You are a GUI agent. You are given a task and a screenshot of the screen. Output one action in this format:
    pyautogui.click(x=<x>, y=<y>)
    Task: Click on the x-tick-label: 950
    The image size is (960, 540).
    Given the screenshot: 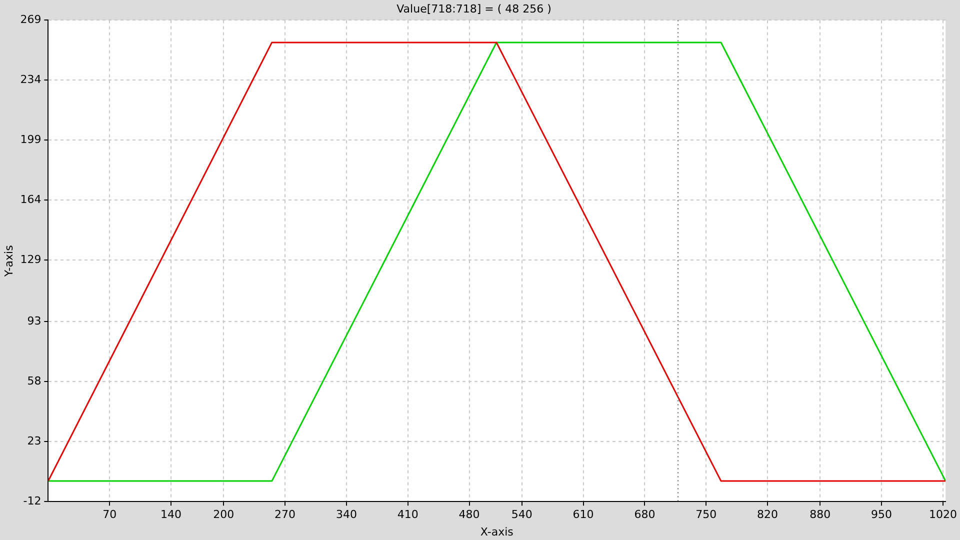 What is the action you would take?
    pyautogui.click(x=881, y=515)
    